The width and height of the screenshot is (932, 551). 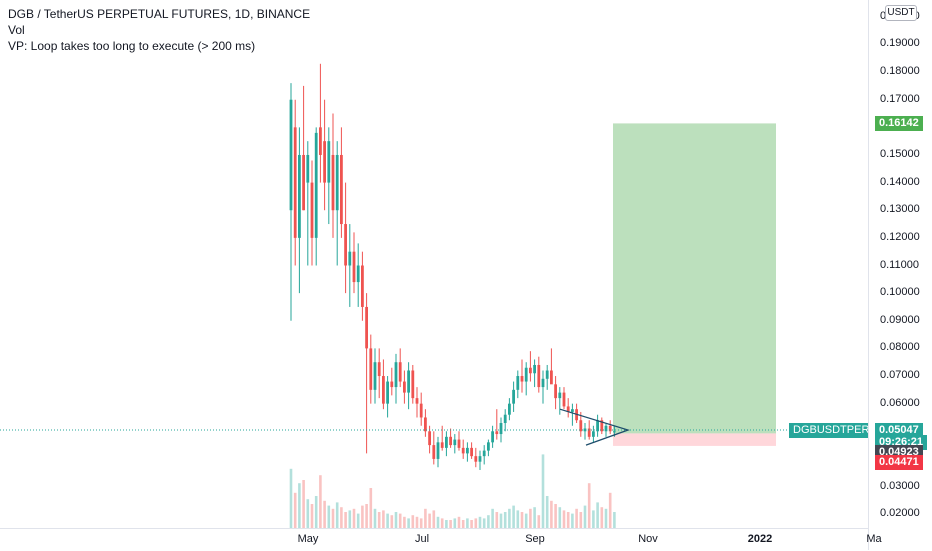 I want to click on stop-zone, so click(x=694, y=439).